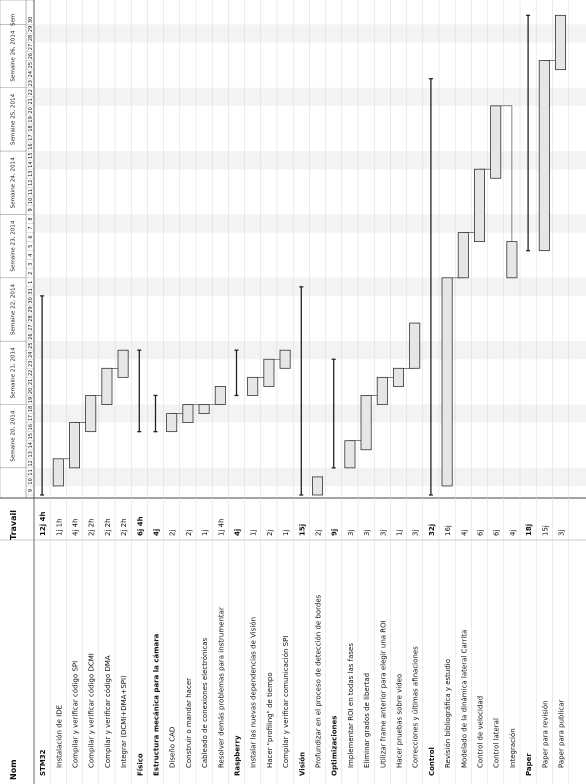 The height and width of the screenshot is (784, 586). What do you see at coordinates (59, 527) in the screenshot?
I see `task-work: 1j 1h` at bounding box center [59, 527].